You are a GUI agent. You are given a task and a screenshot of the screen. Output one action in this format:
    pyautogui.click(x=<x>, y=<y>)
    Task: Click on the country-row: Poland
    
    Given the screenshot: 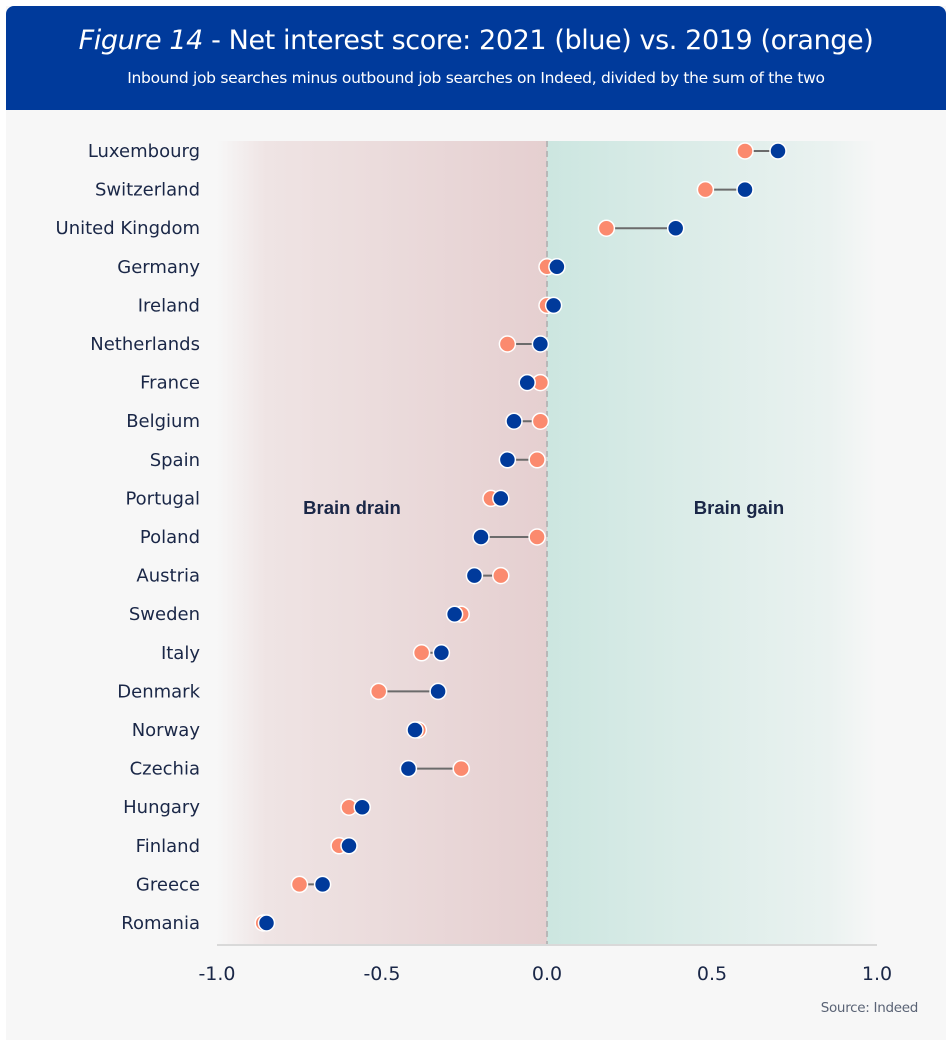 What is the action you would take?
    pyautogui.click(x=343, y=537)
    